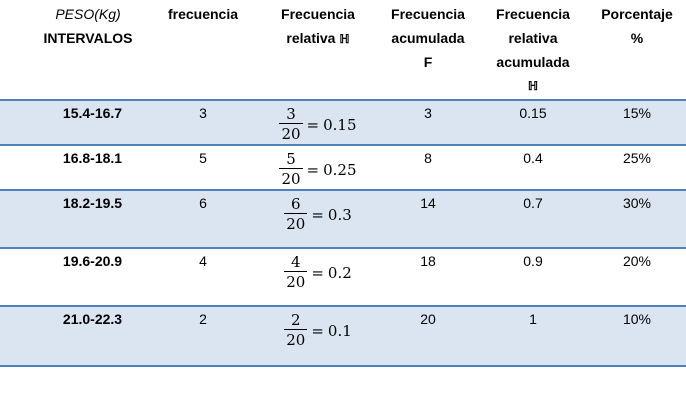 The height and width of the screenshot is (405, 686). Describe the element at coordinates (203, 113) in the screenshot. I see `frequency-cell: 3` at that location.